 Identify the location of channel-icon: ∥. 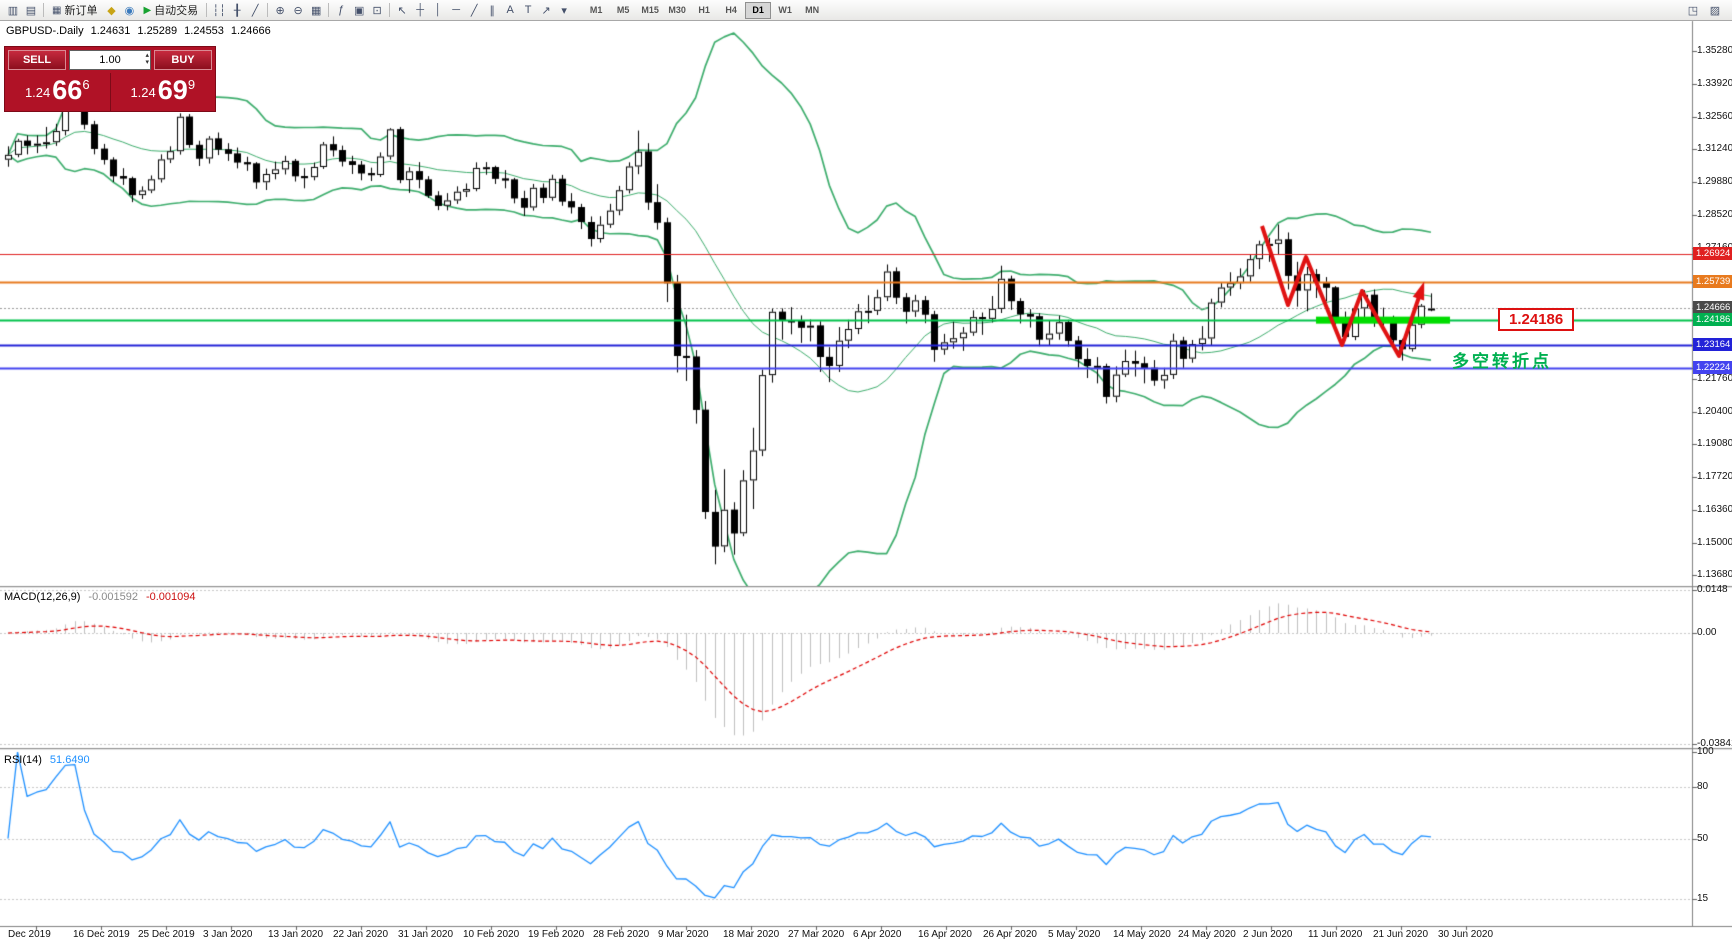
(492, 10).